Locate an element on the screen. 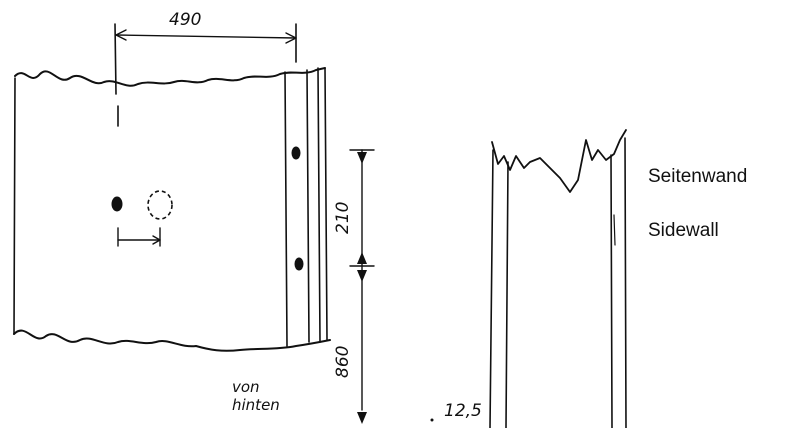 The image size is (787, 428). top-width-dimension: 490 is located at coordinates (205, 52).